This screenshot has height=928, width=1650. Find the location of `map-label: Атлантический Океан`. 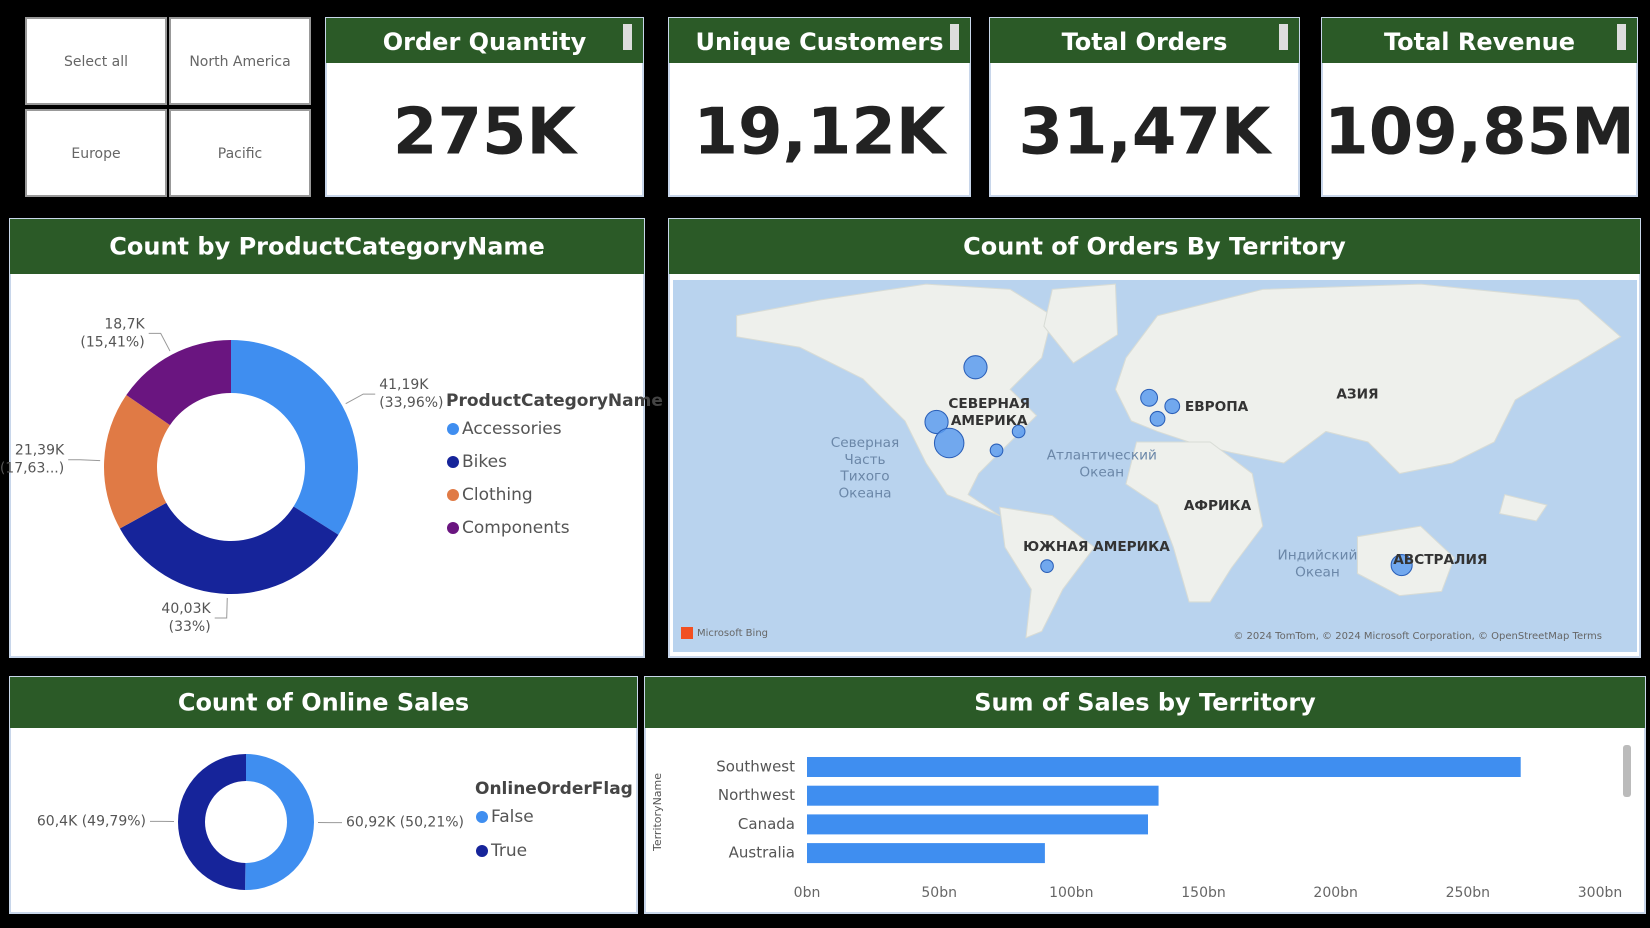

map-label: Атлантический Океан is located at coordinates (1102, 464).